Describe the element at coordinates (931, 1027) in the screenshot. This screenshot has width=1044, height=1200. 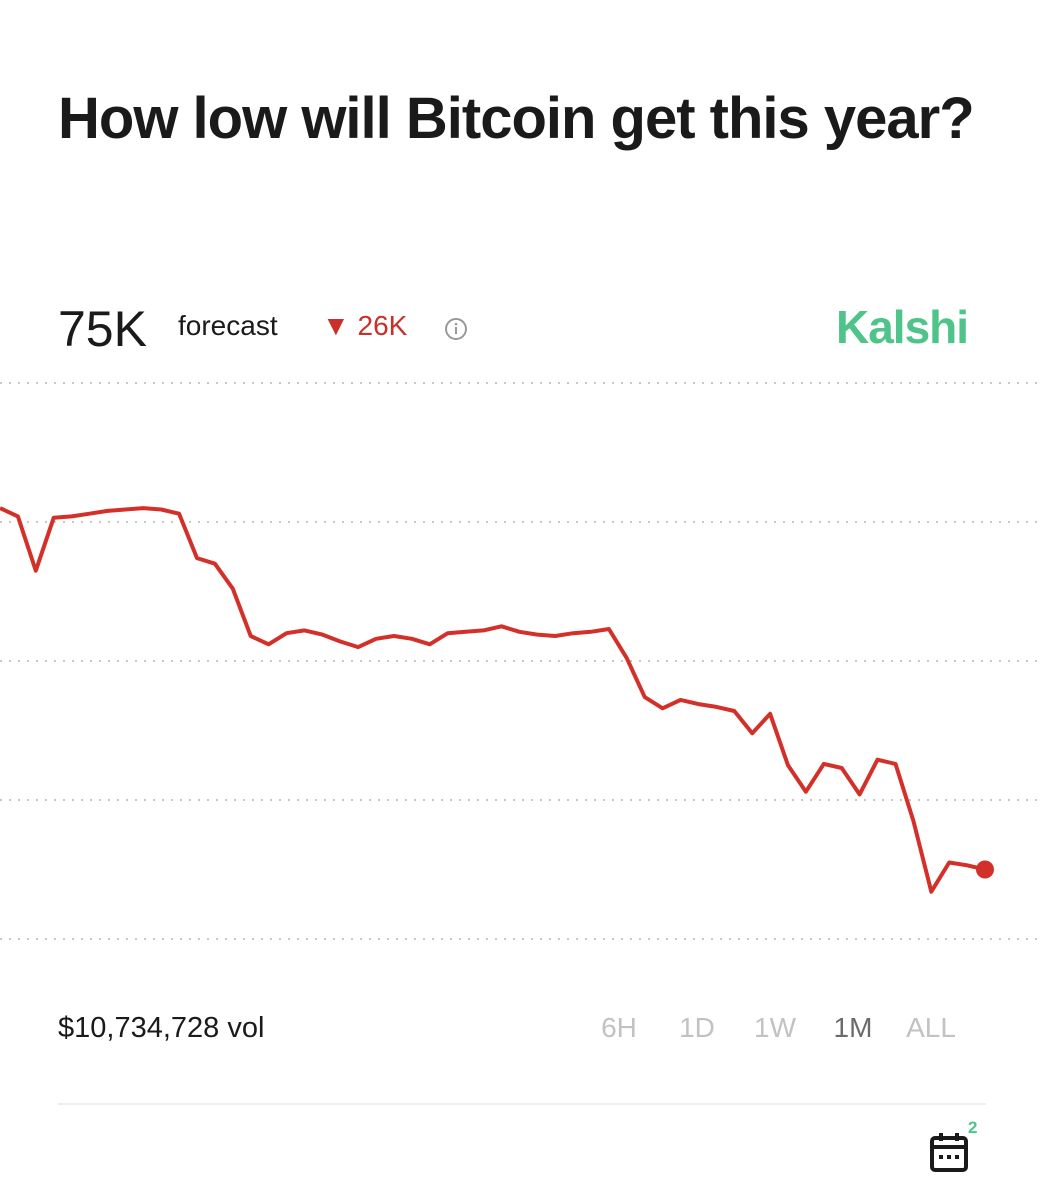
I see `range-button: ALL` at that location.